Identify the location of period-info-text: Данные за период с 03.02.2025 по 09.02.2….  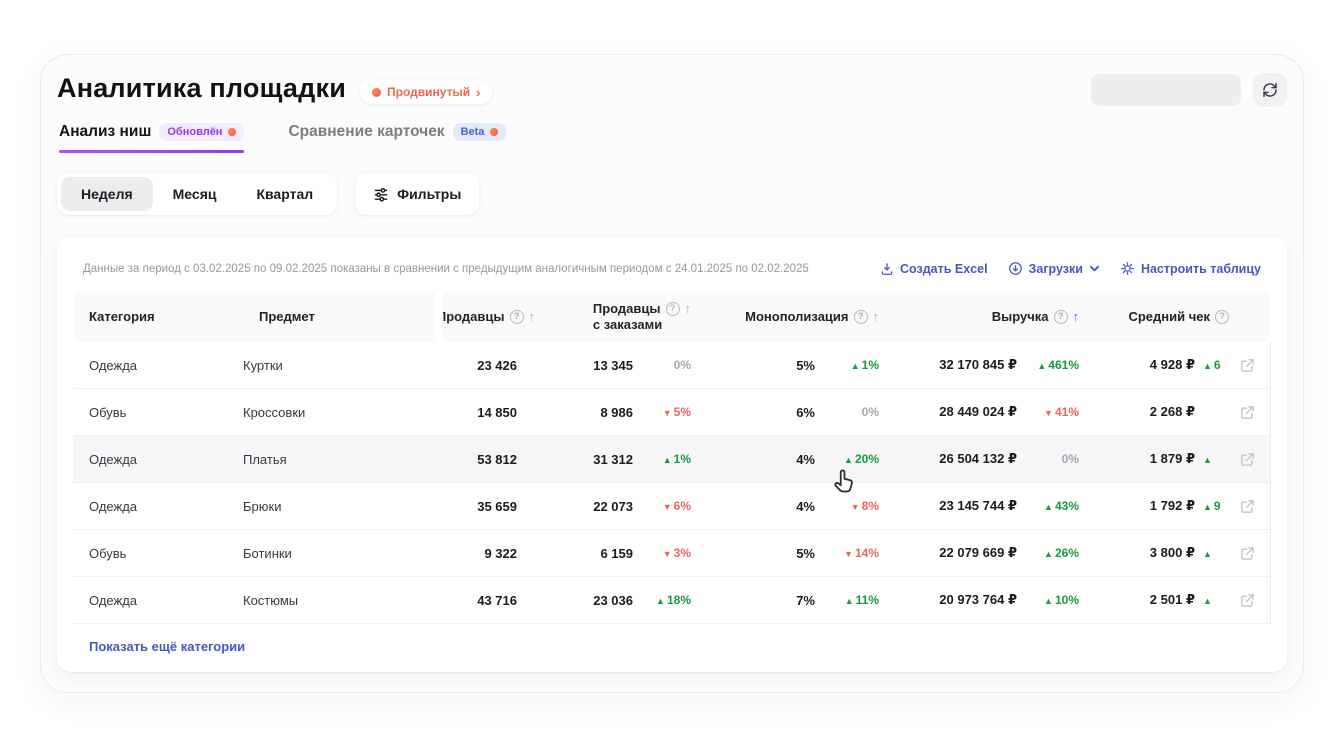
(446, 268).